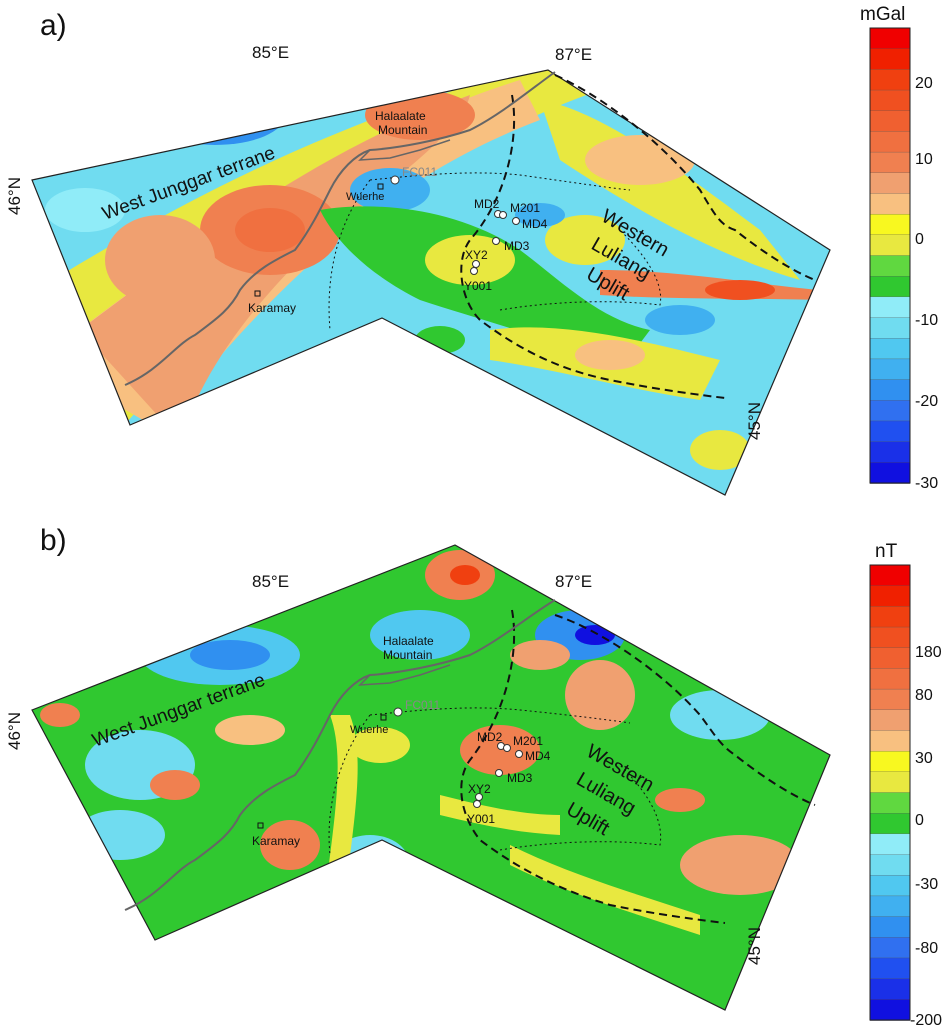  I want to click on colorbar: mGal 20 10 0 -10 -20 -30, so click(899, 248).